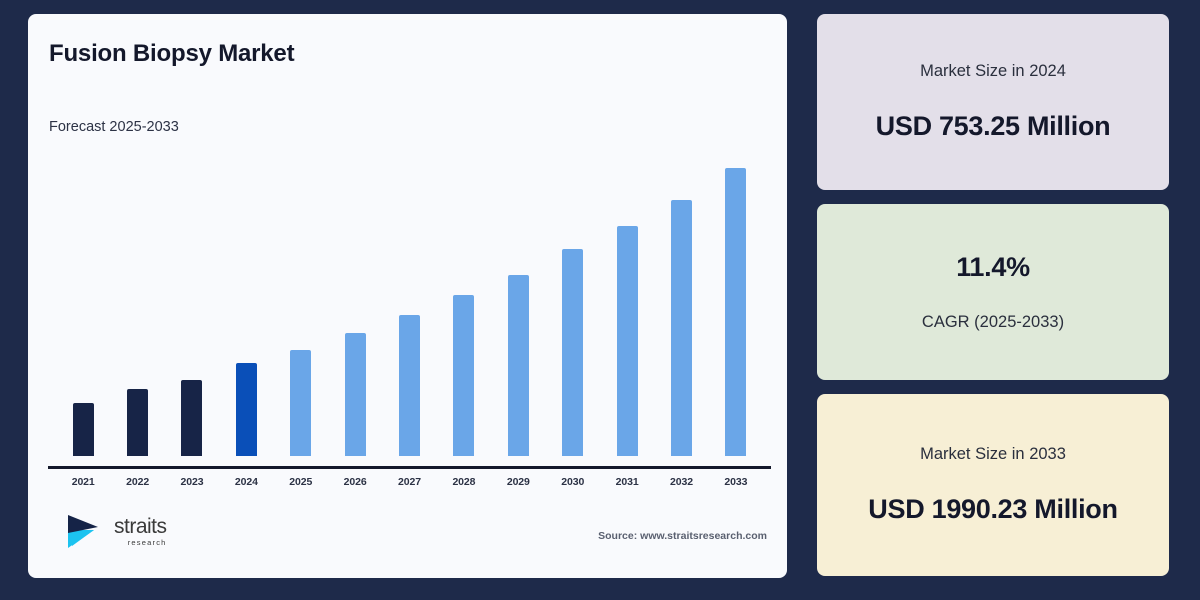 This screenshot has width=1200, height=600. Describe the element at coordinates (627, 341) in the screenshot. I see `bar-2031` at that location.